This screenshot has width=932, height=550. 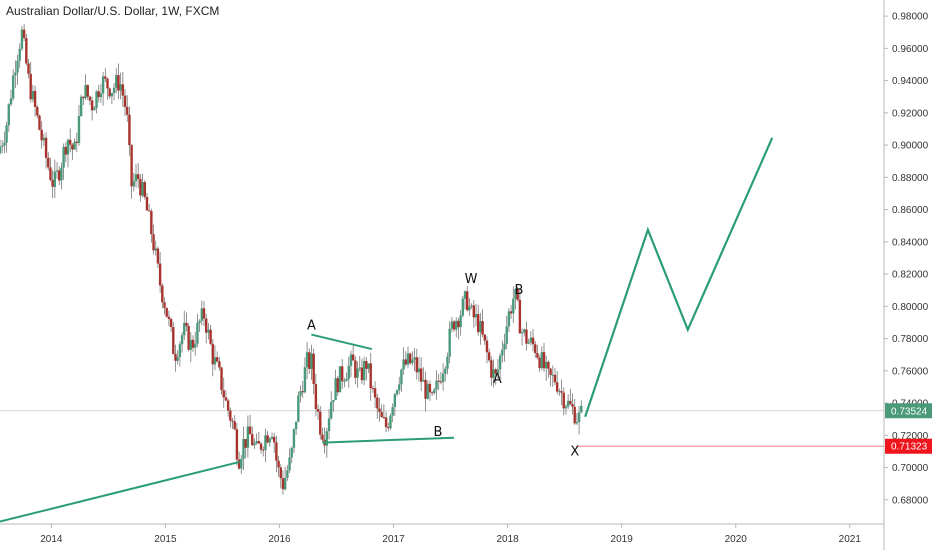 What do you see at coordinates (910, 49) in the screenshot?
I see `y-tick-label: 0.96000` at bounding box center [910, 49].